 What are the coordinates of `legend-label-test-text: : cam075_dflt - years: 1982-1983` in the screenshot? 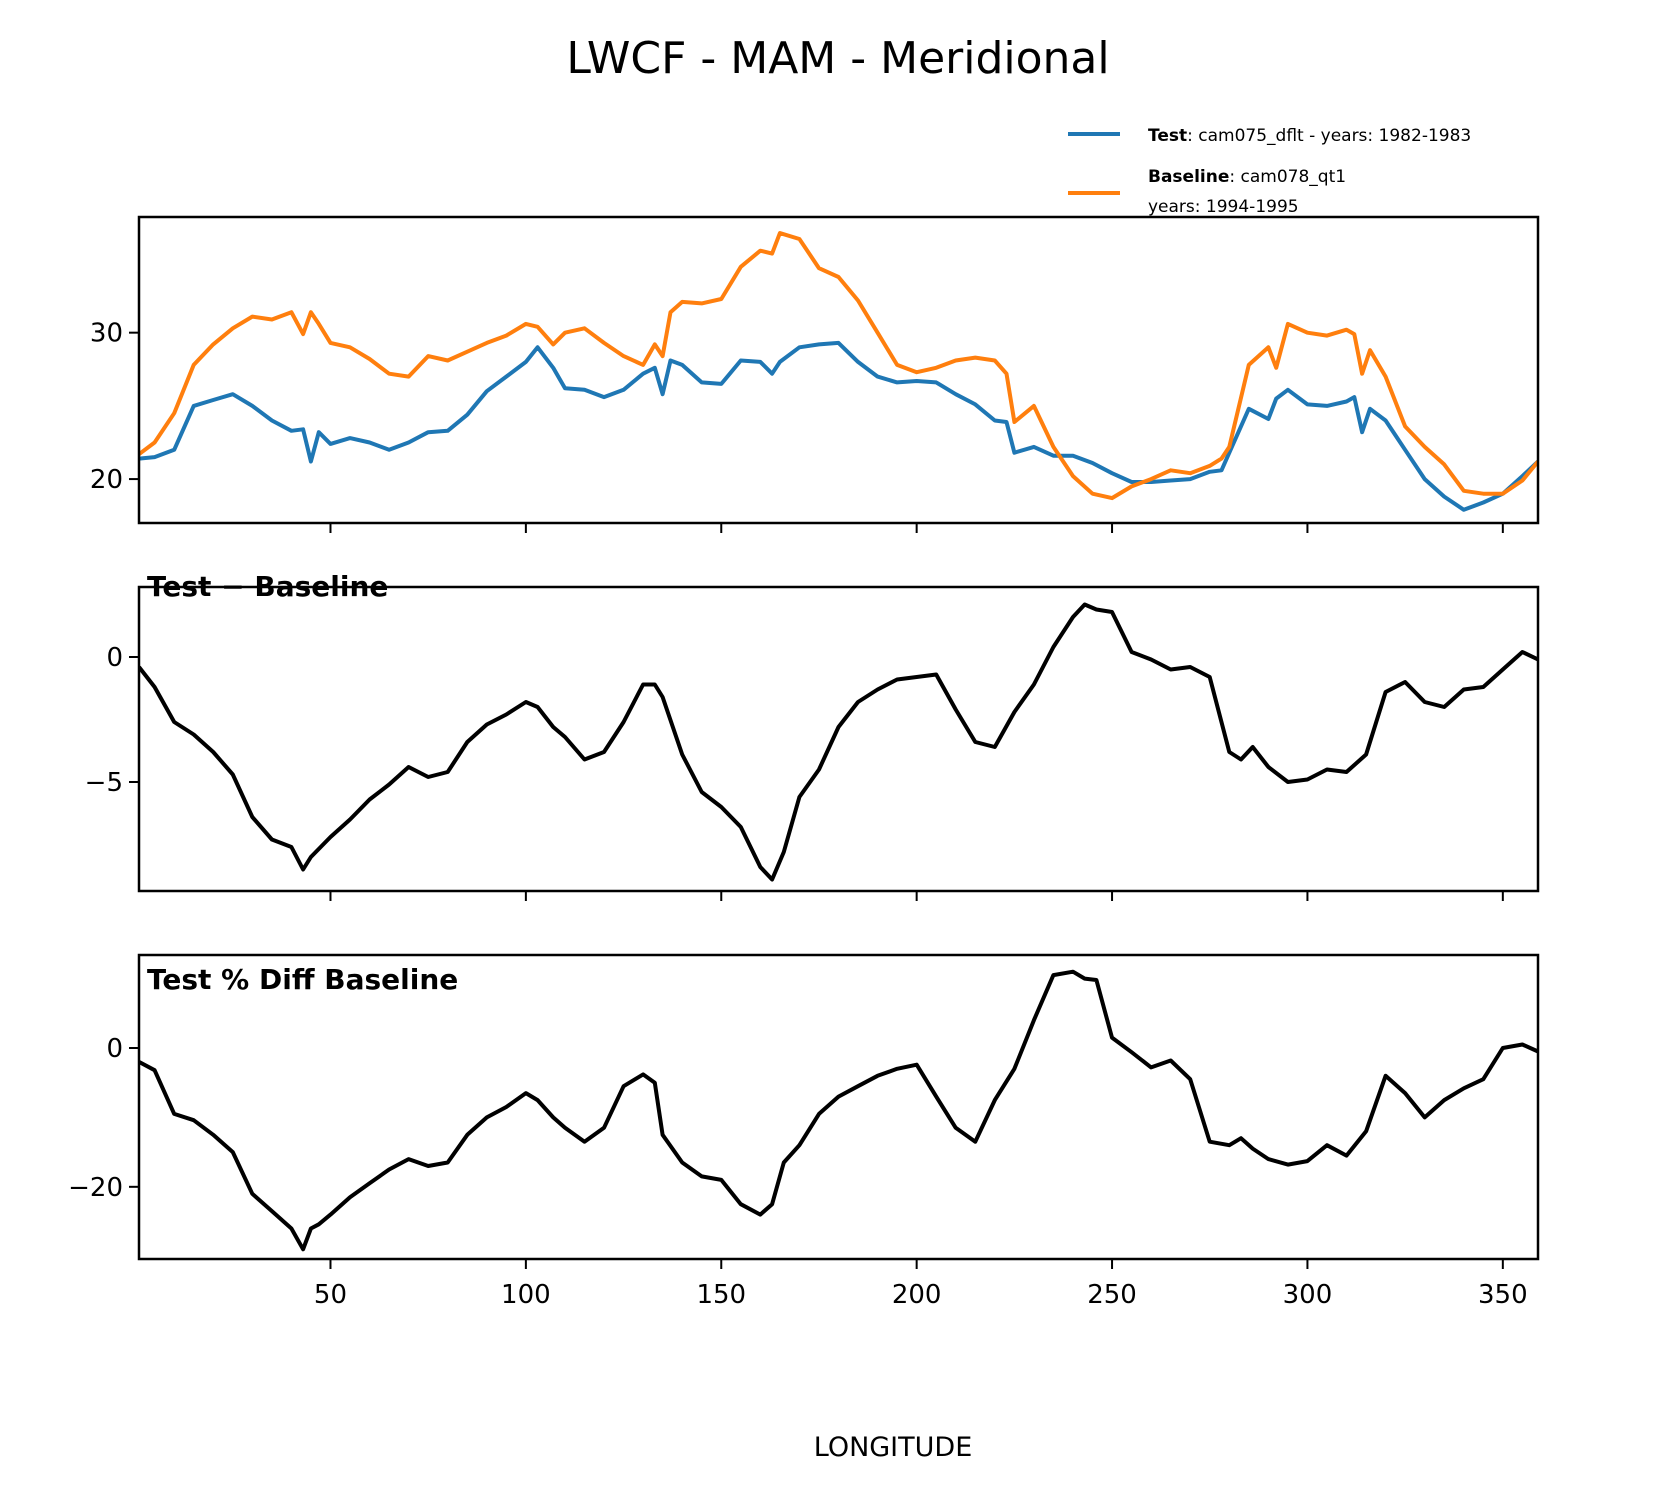 It's located at (1329, 136).